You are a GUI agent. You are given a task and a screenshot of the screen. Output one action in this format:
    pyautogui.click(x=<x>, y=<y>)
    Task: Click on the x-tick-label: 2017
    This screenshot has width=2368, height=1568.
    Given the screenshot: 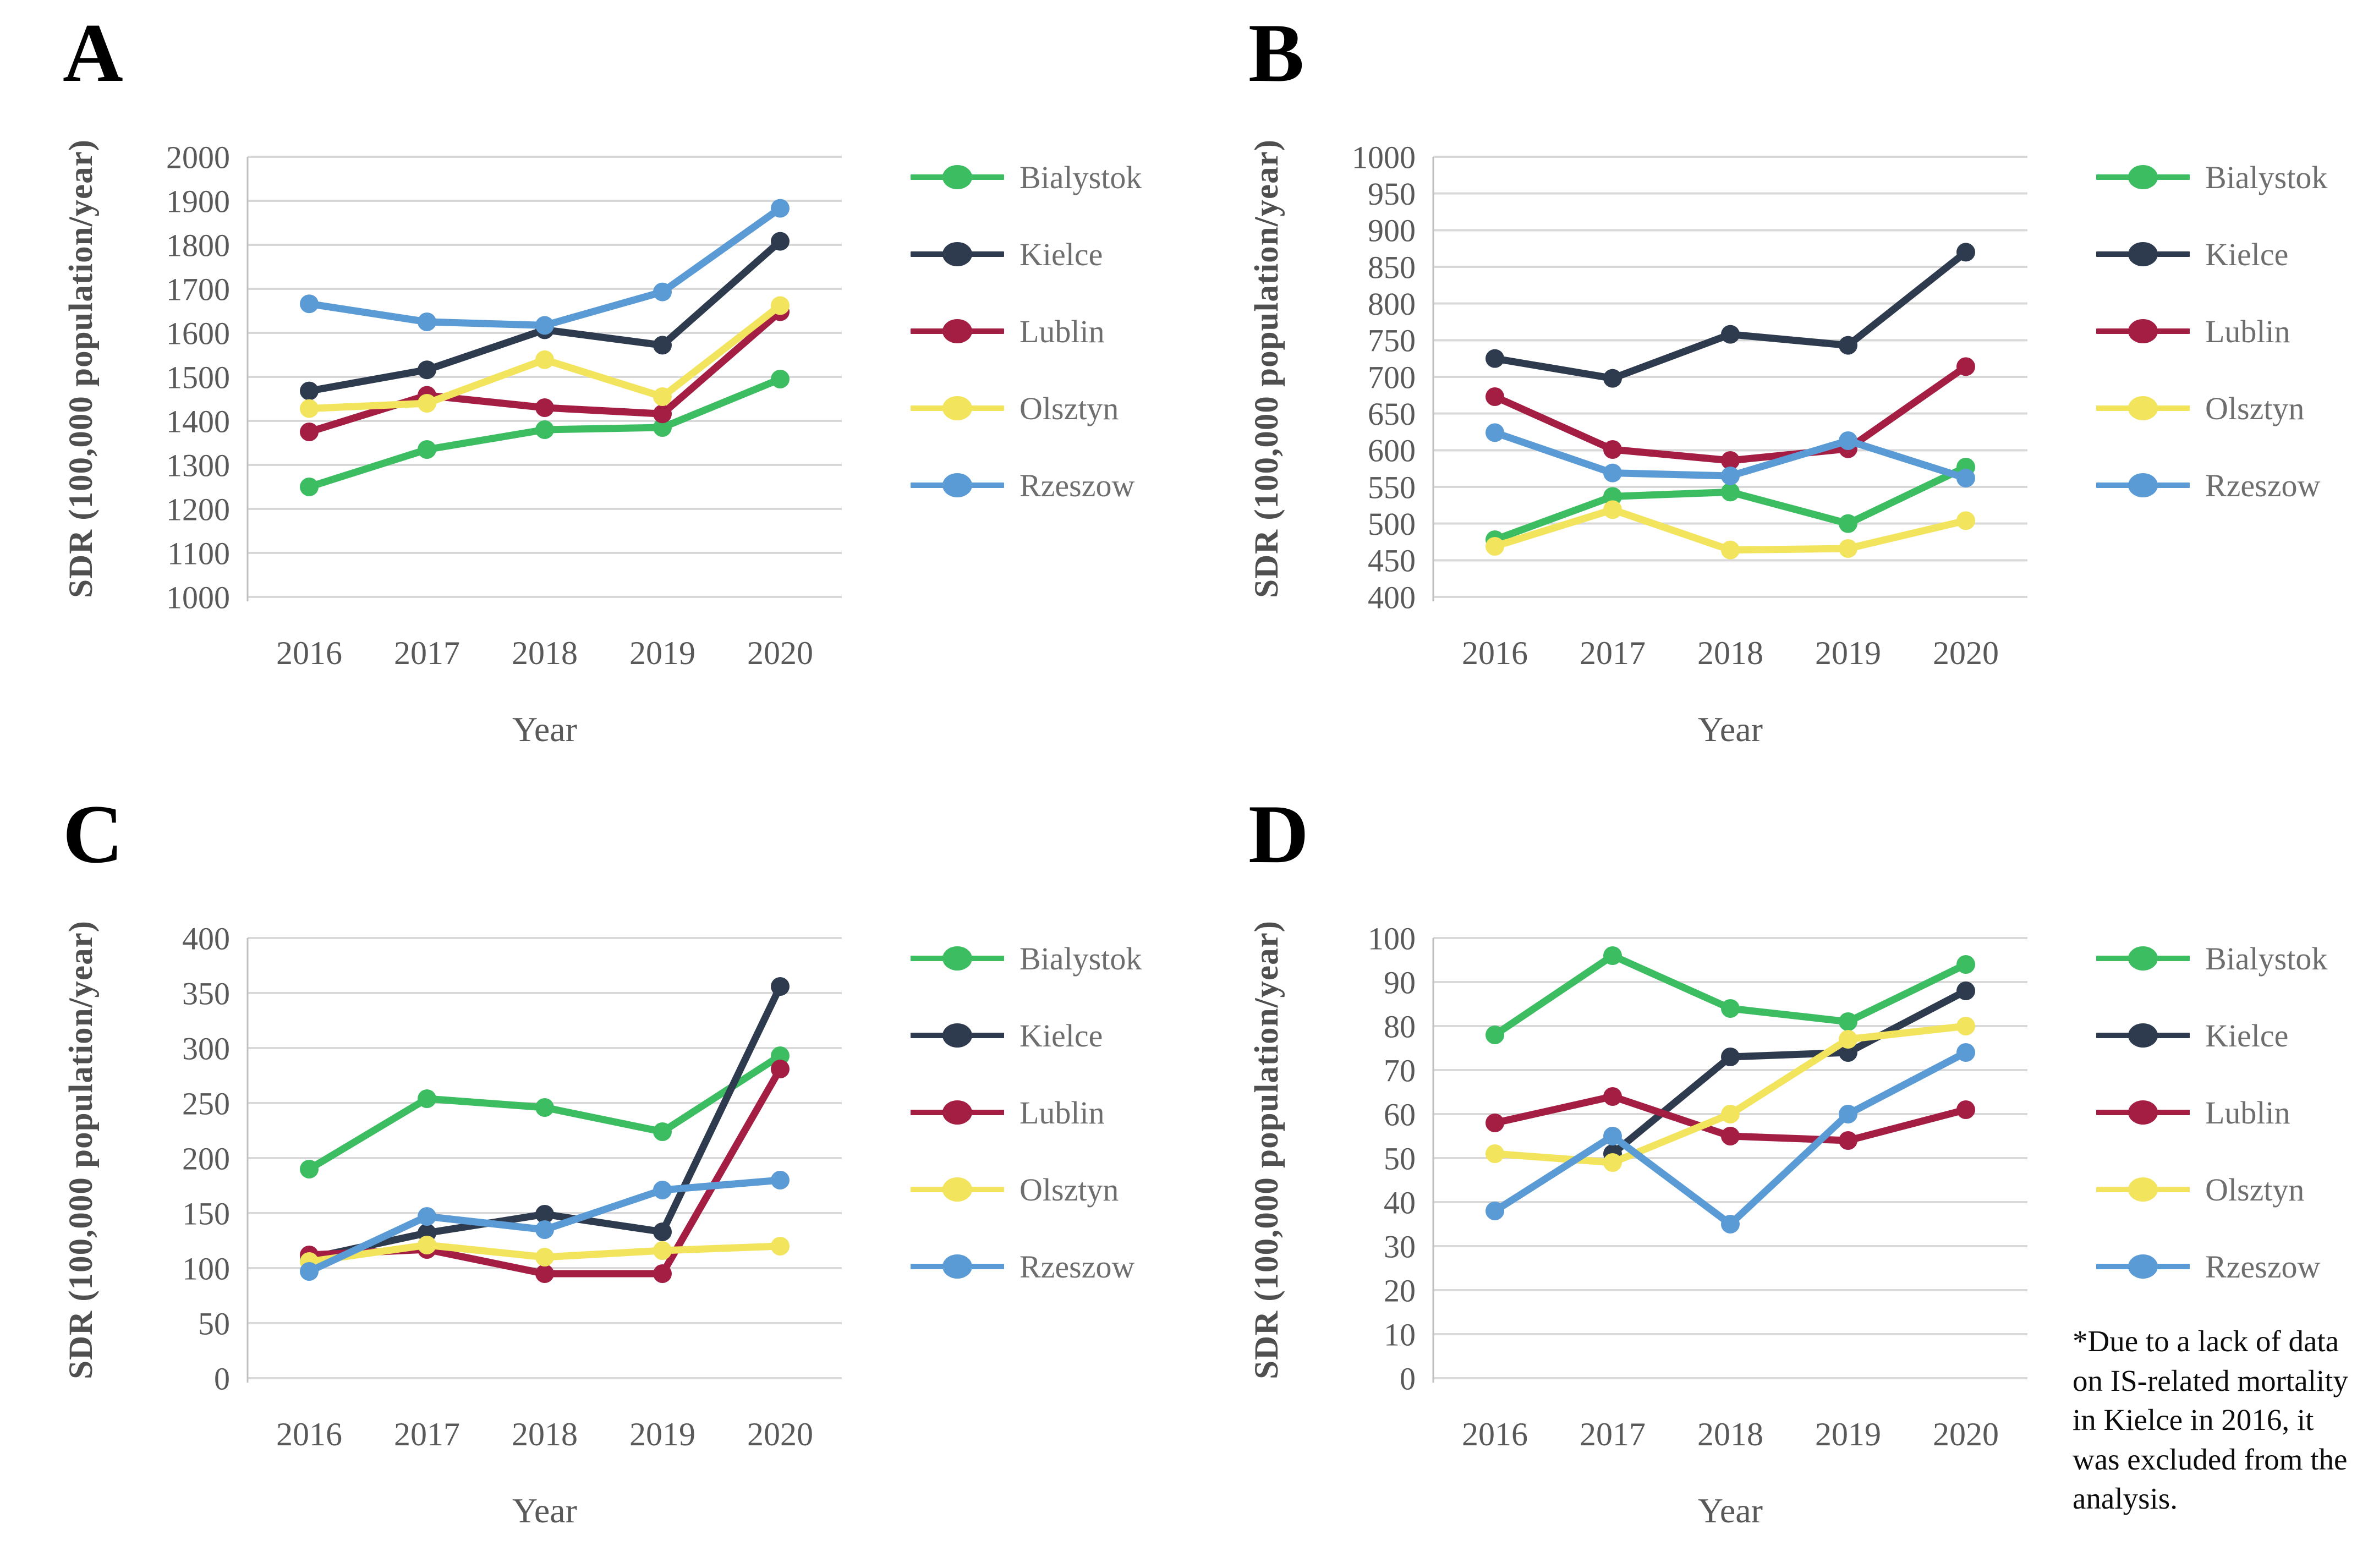 What is the action you would take?
    pyautogui.click(x=427, y=1434)
    